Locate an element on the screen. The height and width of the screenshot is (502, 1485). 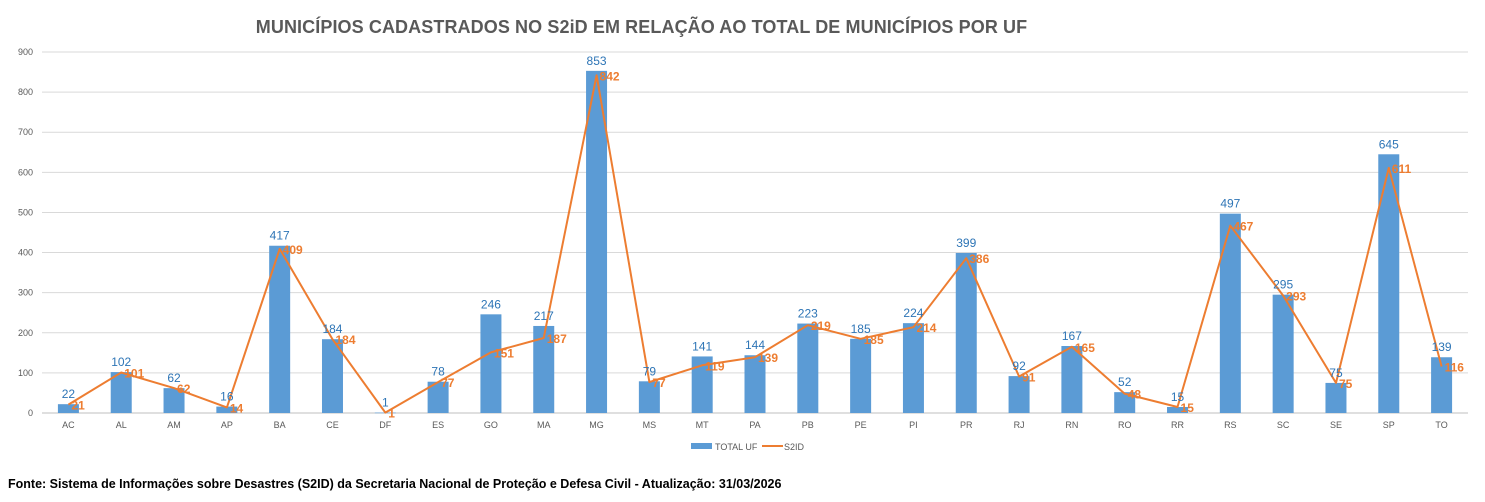
line-value-label: 151 is located at coordinates (504, 353).